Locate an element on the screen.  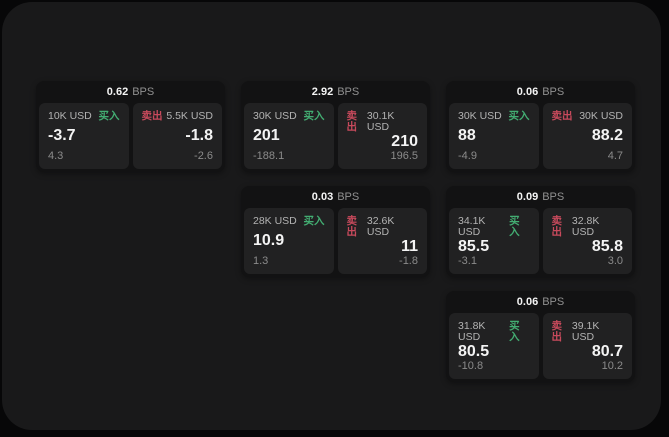
sell-tile-top: 卖出 32.6K USD is located at coordinates (383, 226).